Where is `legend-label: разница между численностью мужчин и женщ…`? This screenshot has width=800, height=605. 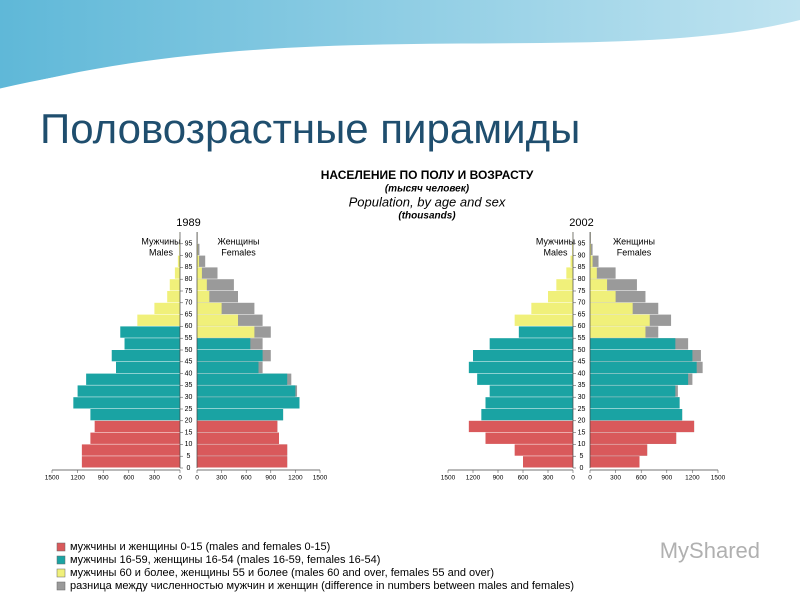
legend-label: разница между численностью мужчин и женщ… is located at coordinates (322, 586).